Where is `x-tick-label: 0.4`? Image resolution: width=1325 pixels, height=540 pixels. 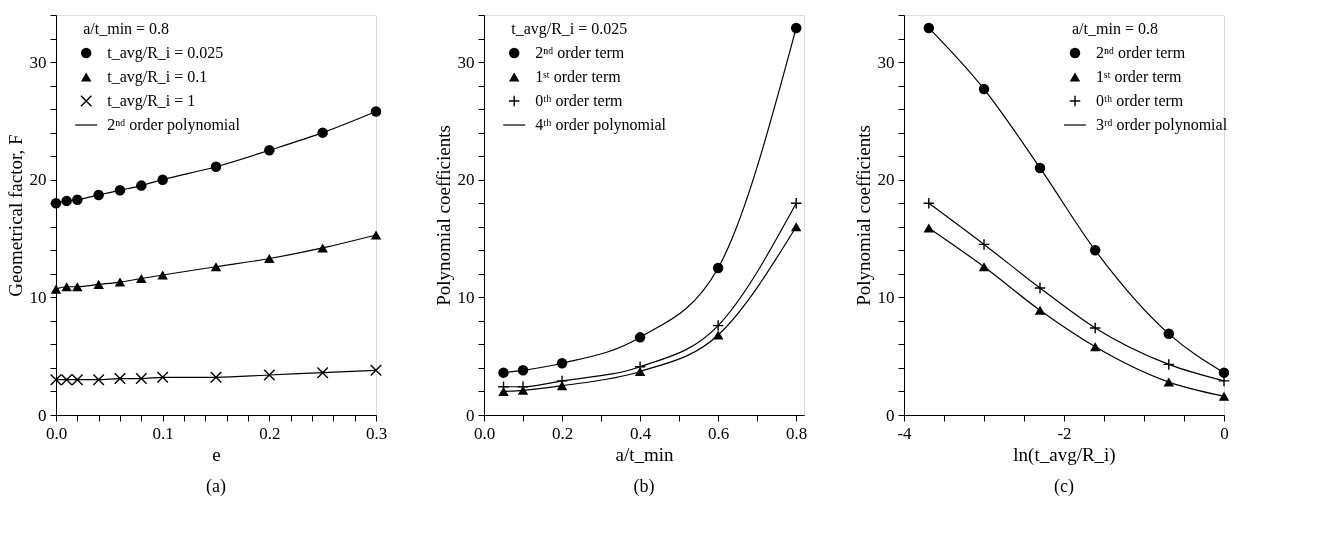 x-tick-label: 0.4 is located at coordinates (640, 433).